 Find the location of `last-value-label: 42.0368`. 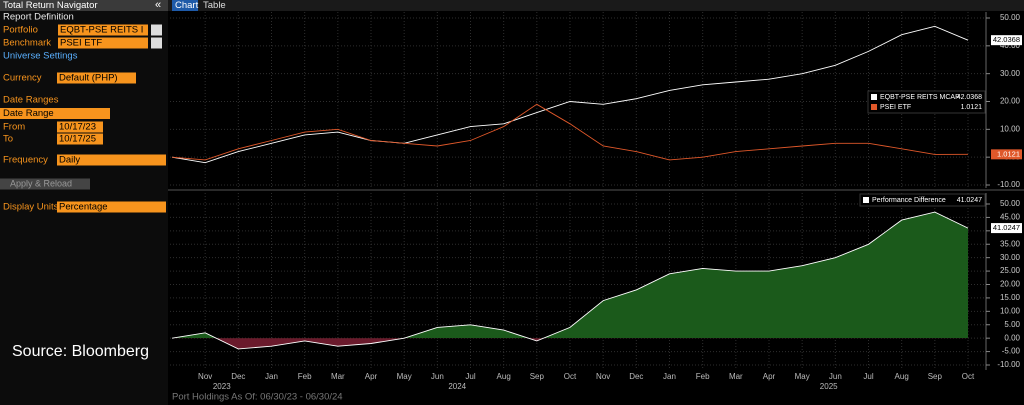

last-value-label: 42.0368 is located at coordinates (1006, 39).